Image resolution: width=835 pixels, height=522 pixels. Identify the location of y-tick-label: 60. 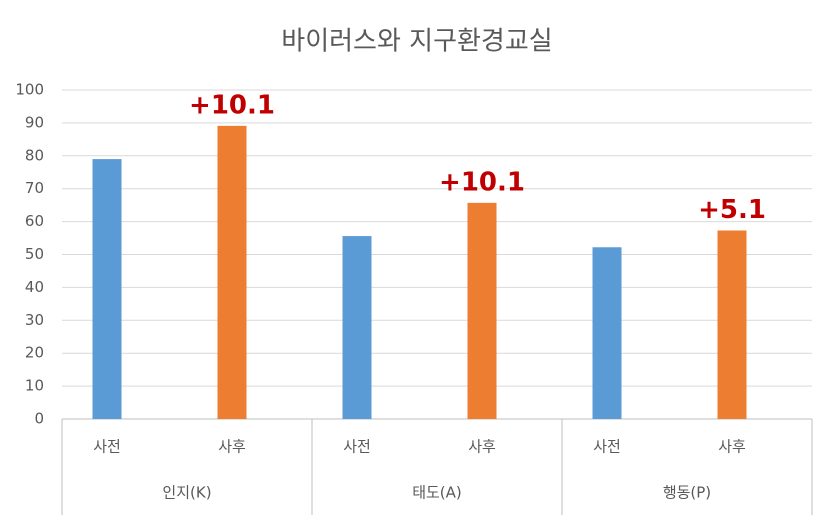
(34, 221).